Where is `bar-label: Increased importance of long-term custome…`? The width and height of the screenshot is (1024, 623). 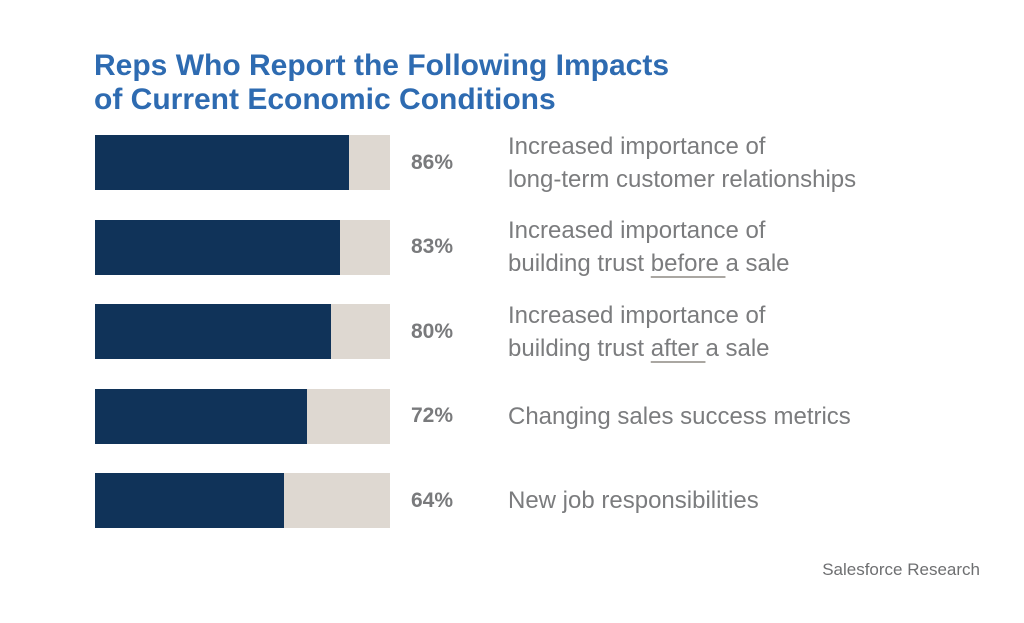
bar-label: Increased importance of long-term custome… is located at coordinates (682, 162).